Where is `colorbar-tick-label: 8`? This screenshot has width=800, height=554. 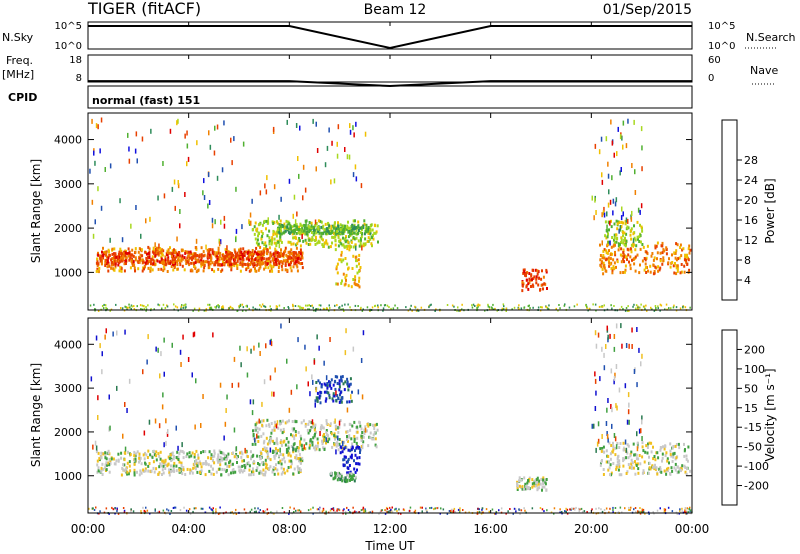
colorbar-tick-label: 8 is located at coordinates (747, 260).